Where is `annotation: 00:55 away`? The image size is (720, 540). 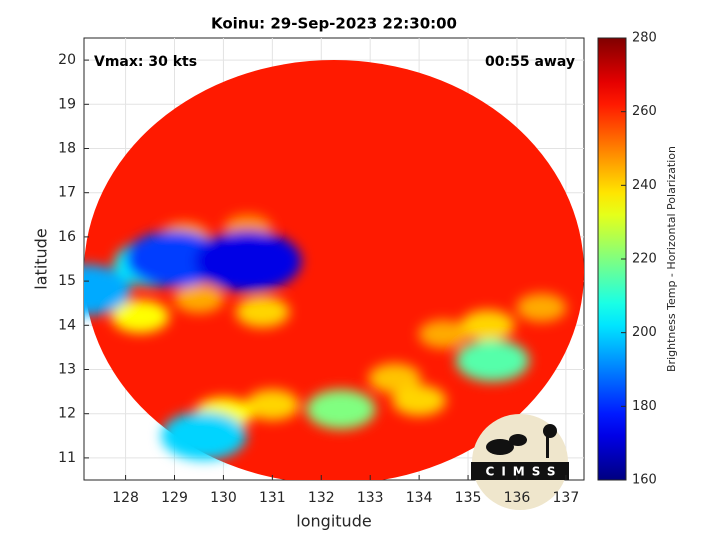
annotation: 00:55 away is located at coordinates (530, 62).